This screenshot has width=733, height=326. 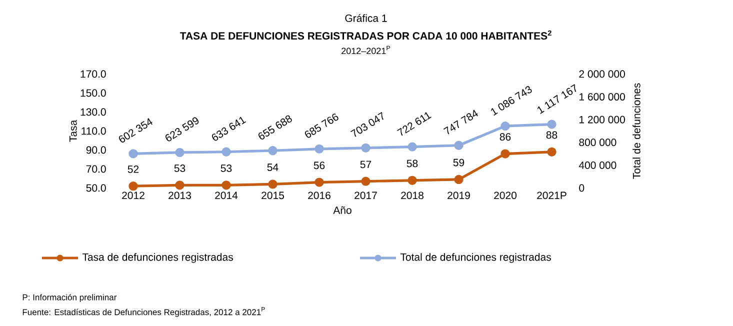 I want to click on y-tick-label: 130.0, so click(x=93, y=112).